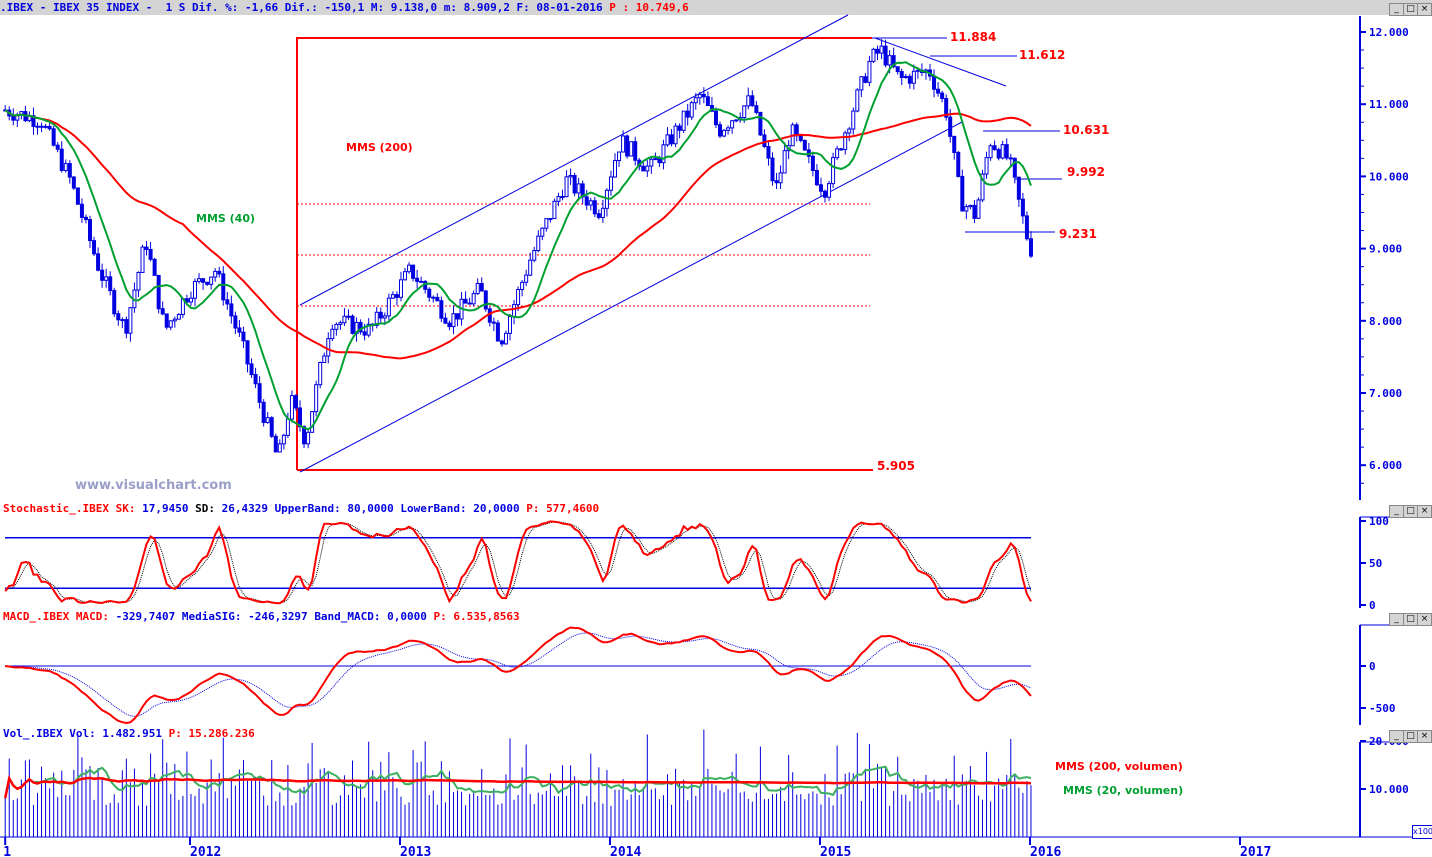 The image size is (1432, 857). Describe the element at coordinates (517, 786) in the screenshot. I see `volume-ma200-line` at that location.